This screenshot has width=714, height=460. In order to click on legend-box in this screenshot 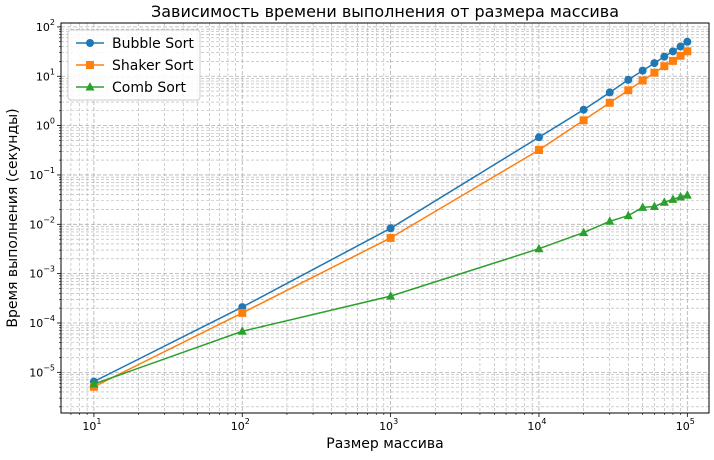, I will do `click(134, 65)`.